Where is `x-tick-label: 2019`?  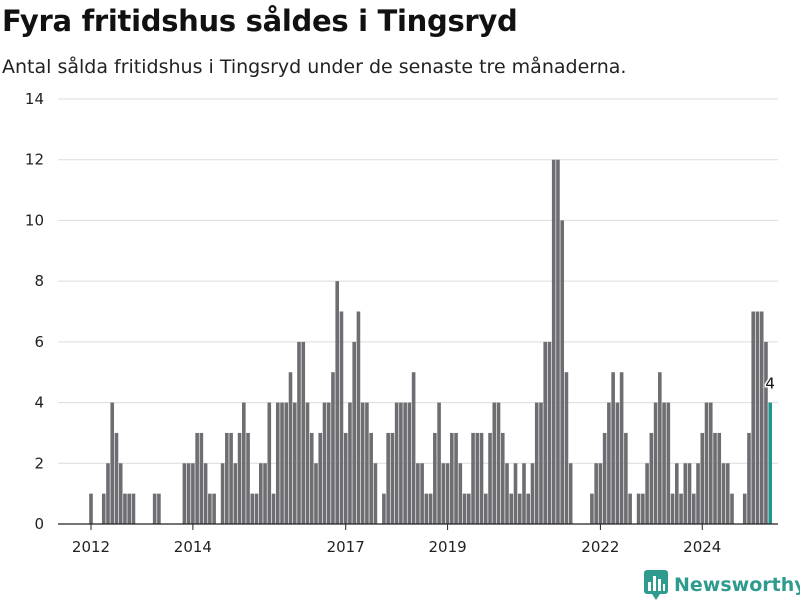
x-tick-label: 2019 is located at coordinates (447, 547).